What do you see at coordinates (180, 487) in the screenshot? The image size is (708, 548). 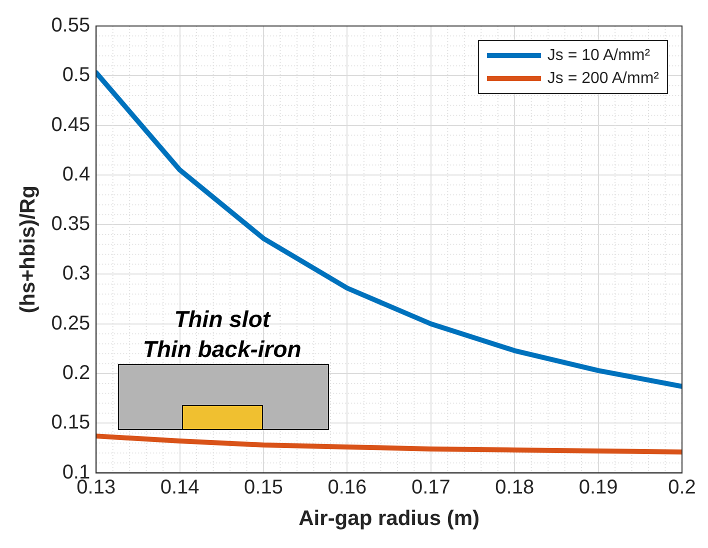 I see `x-tick-label: 0.14` at bounding box center [180, 487].